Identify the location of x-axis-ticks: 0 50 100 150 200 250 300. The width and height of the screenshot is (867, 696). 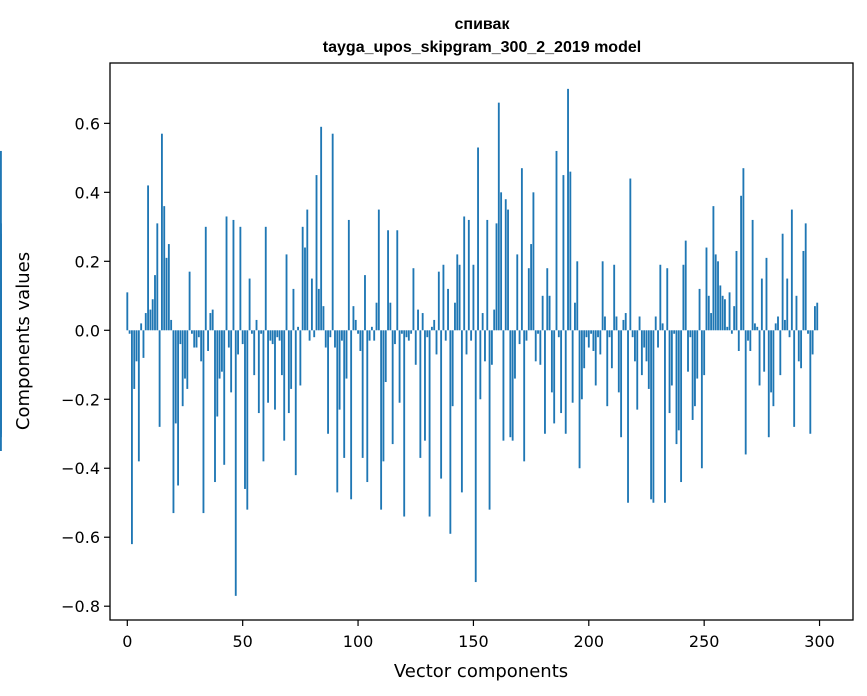
(478, 635).